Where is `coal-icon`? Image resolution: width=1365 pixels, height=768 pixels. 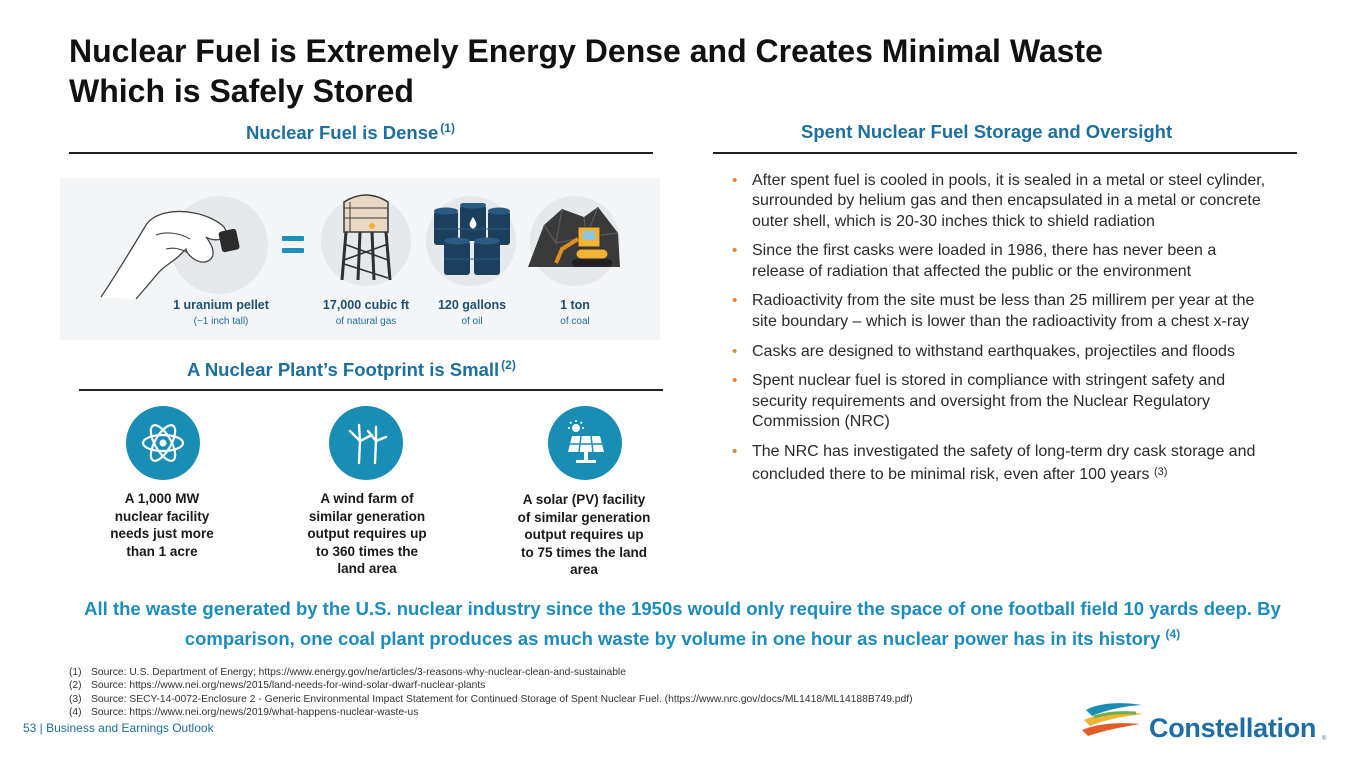 coal-icon is located at coordinates (574, 236).